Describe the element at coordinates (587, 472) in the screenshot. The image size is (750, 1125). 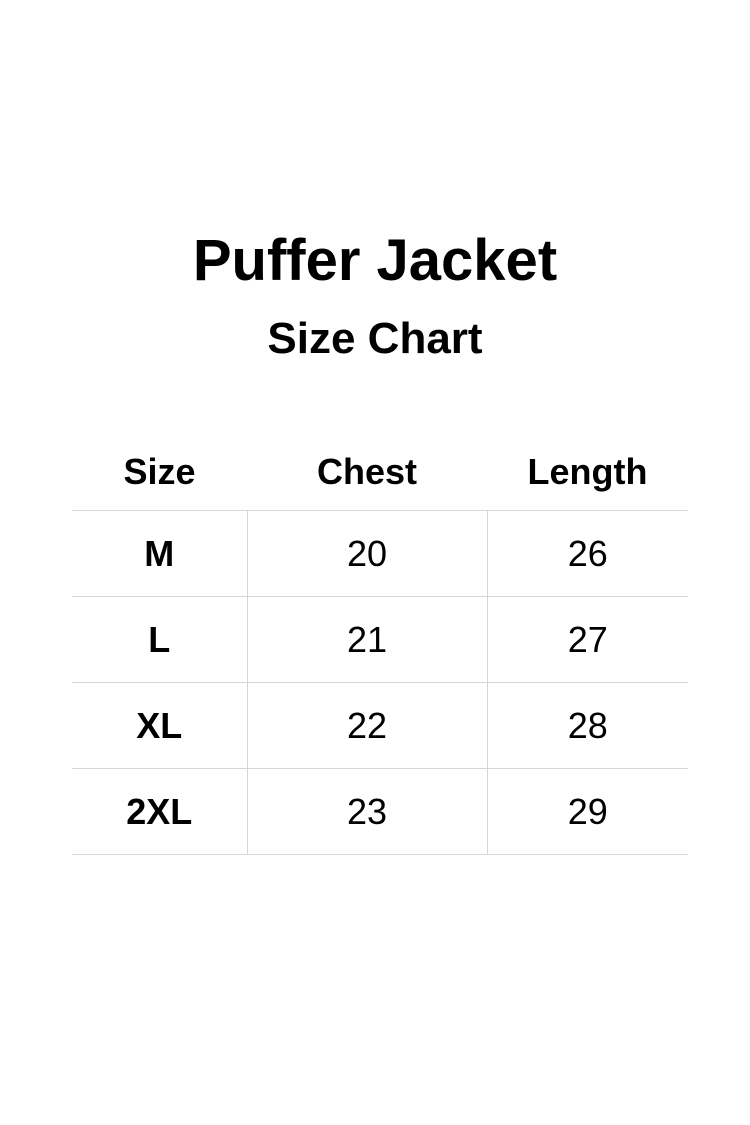
I see `header-length: Length` at that location.